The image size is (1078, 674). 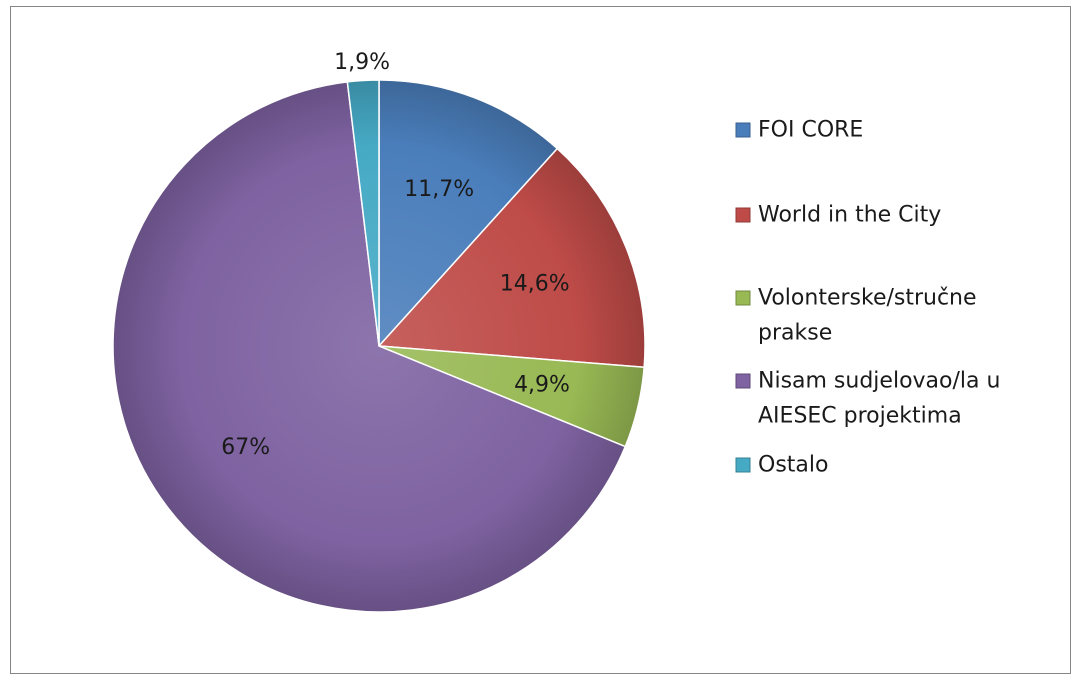 What do you see at coordinates (439, 189) in the screenshot?
I see `data-label-foi-core: 11,7%` at bounding box center [439, 189].